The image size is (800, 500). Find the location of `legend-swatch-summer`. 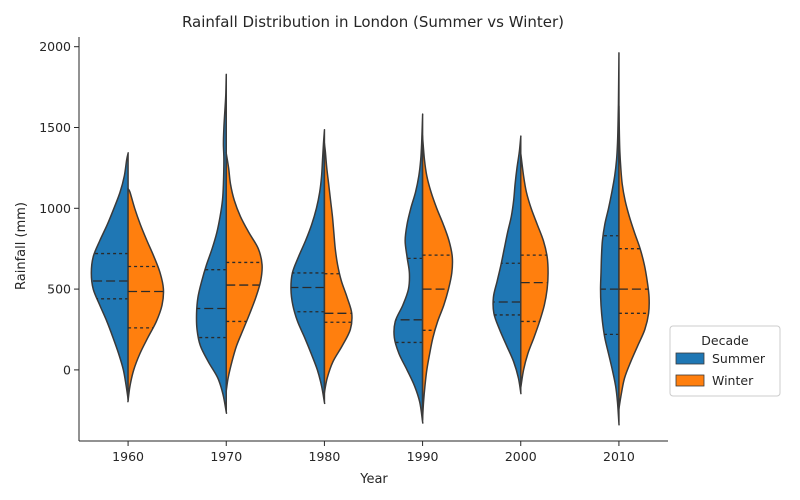

legend-swatch-summer is located at coordinates (690, 358).